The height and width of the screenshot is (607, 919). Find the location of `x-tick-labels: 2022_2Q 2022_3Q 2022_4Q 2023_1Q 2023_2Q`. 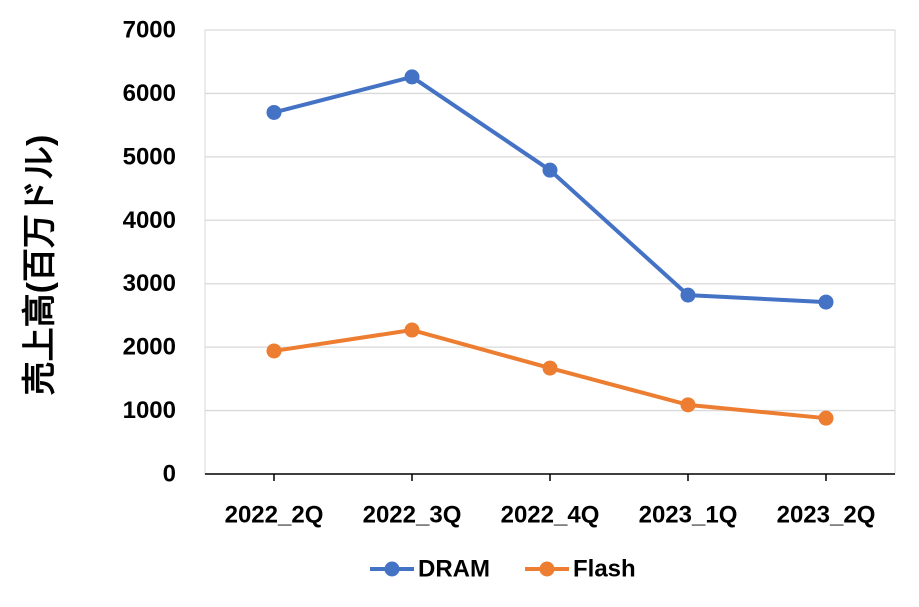

x-tick-labels: 2022_2Q 2022_3Q 2022_4Q 2023_1Q 2023_2Q is located at coordinates (550, 501).